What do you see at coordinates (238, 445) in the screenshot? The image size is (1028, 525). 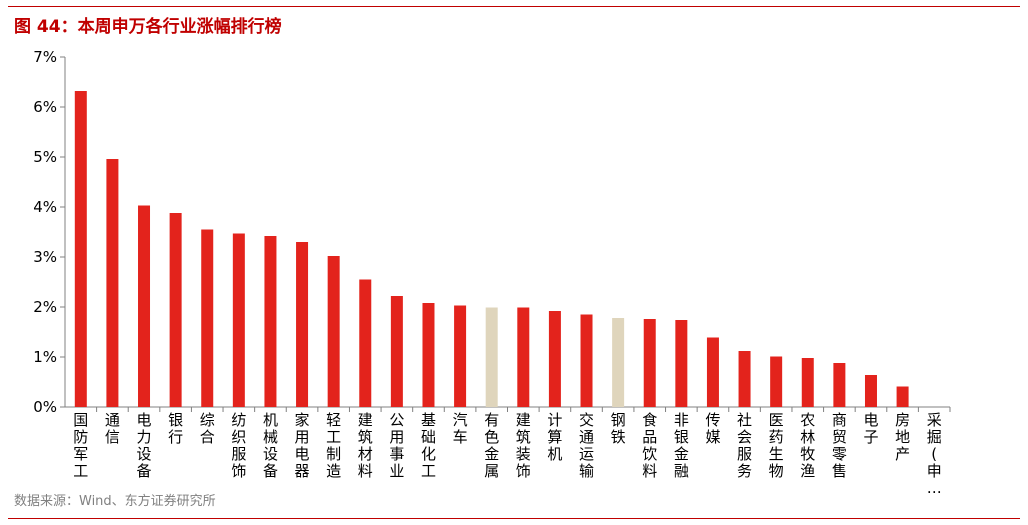 I see `x-tick-label: 纺织服饰` at bounding box center [238, 445].